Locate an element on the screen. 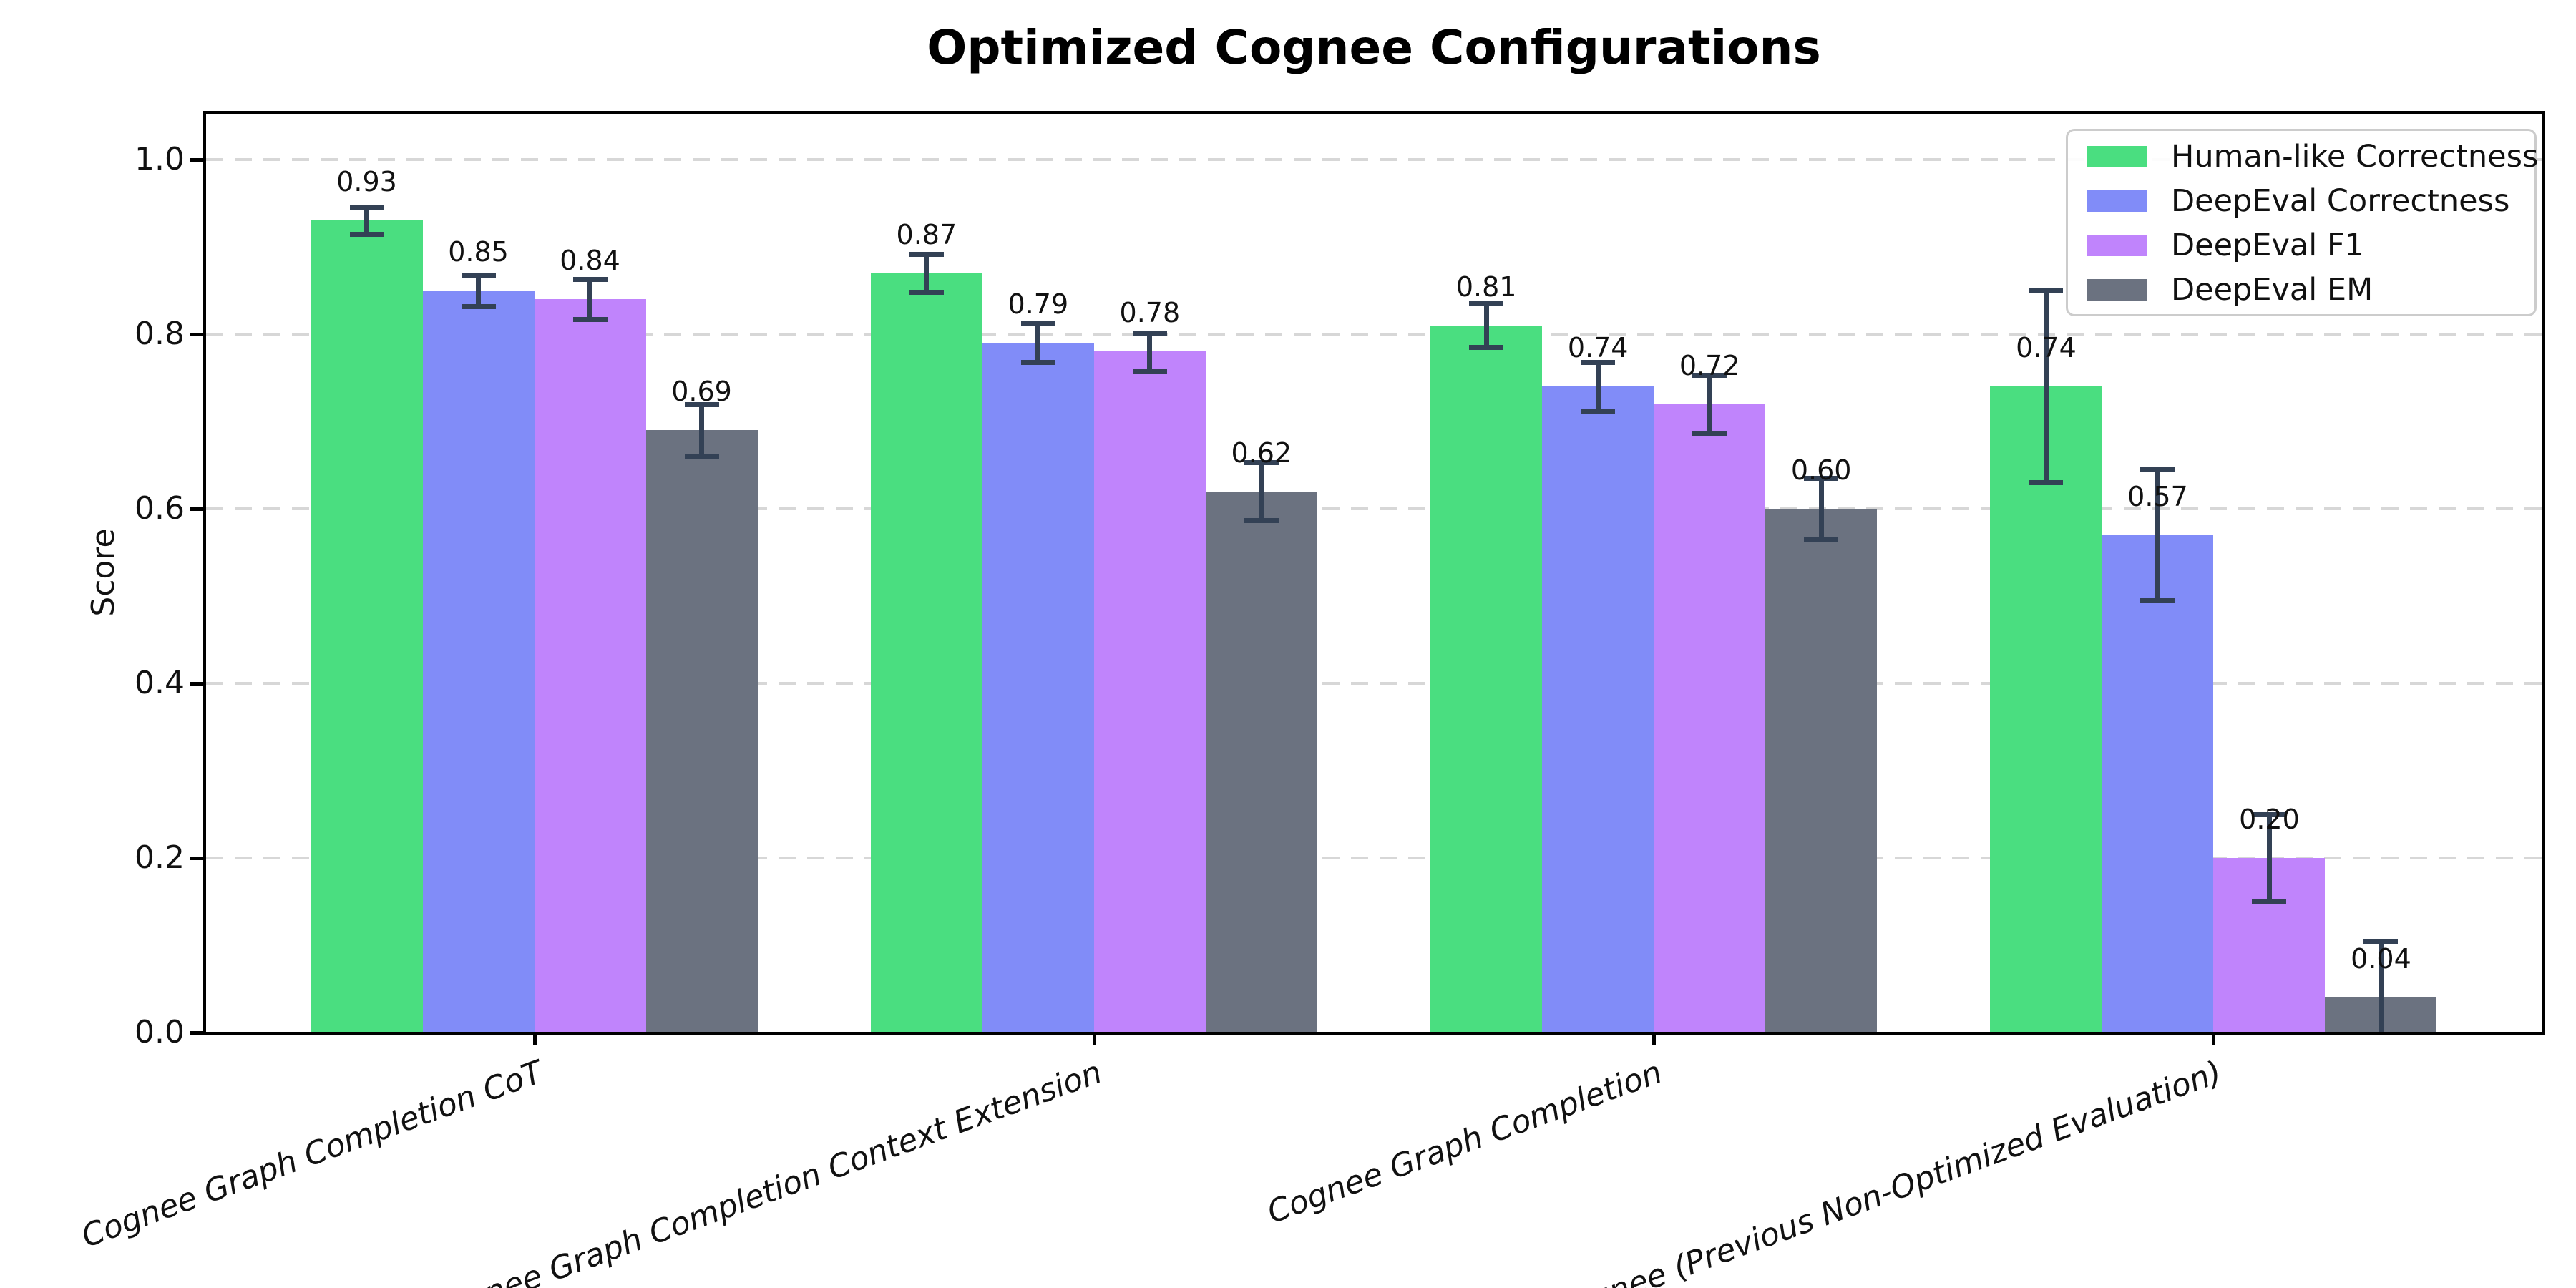 The image size is (2576, 1288). bar-value-label: 0.62 is located at coordinates (1261, 452).